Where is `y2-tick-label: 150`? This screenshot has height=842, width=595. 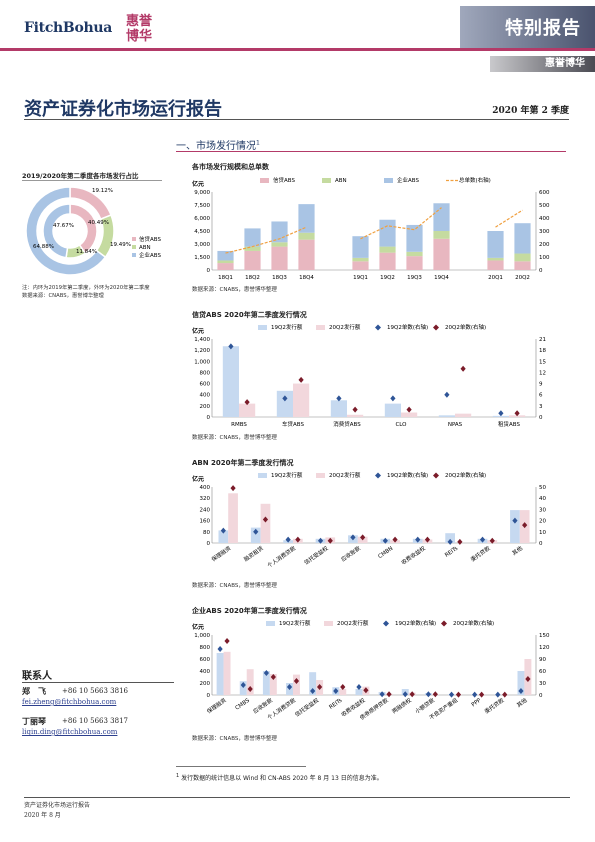
y2-tick-label: 150 is located at coordinates (544, 636).